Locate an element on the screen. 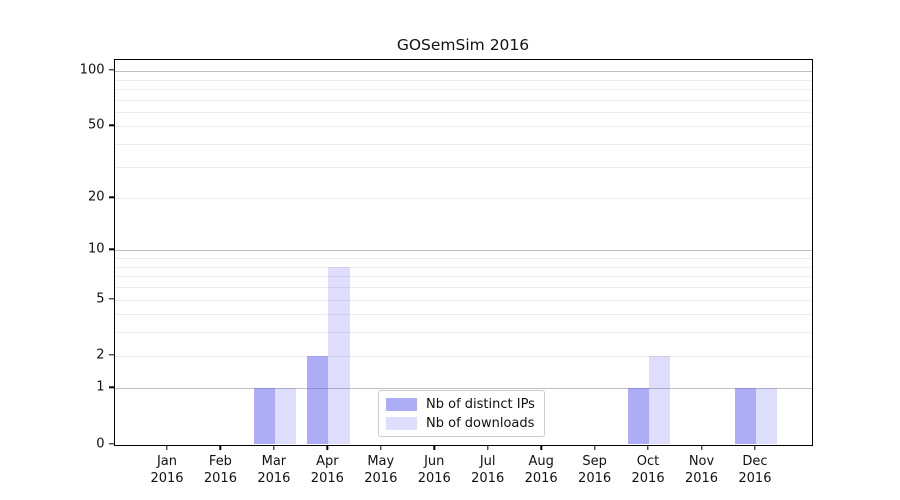 This screenshot has width=900, height=500. x-tick-label: May 2016 is located at coordinates (381, 470).